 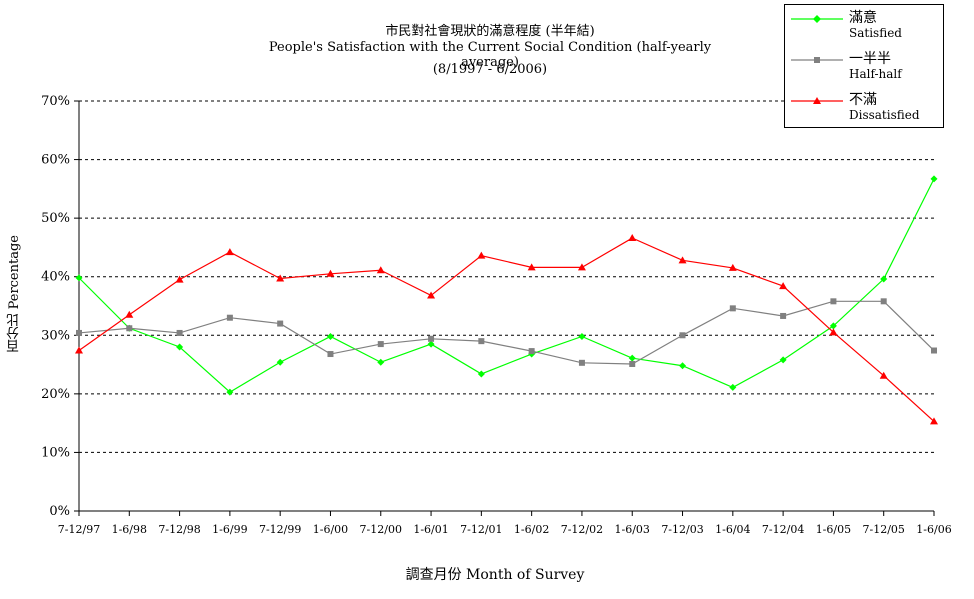 I want to click on legend-marker-diamond-icon, so click(x=817, y=19).